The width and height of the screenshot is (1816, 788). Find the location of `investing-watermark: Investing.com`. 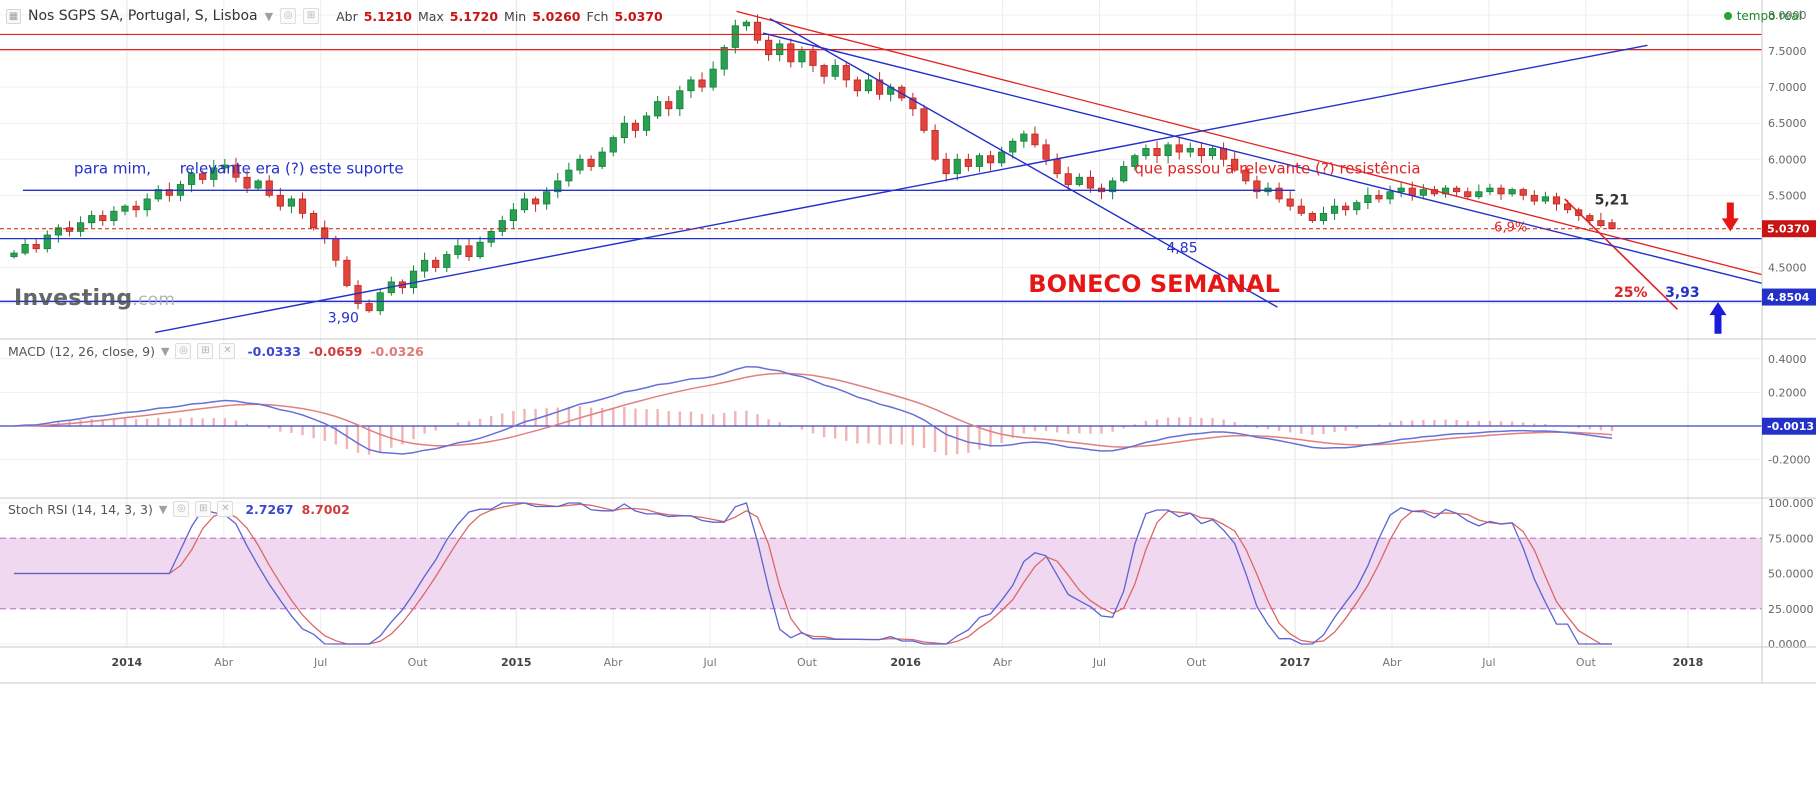

investing-watermark: Investing.com is located at coordinates (94, 298).